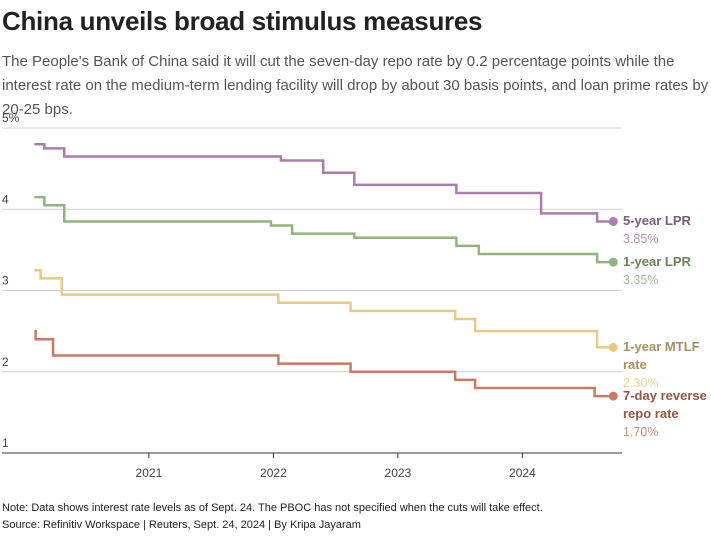 The height and width of the screenshot is (537, 711). I want to click on title: China unveils broad stimulus measures, so click(242, 21).